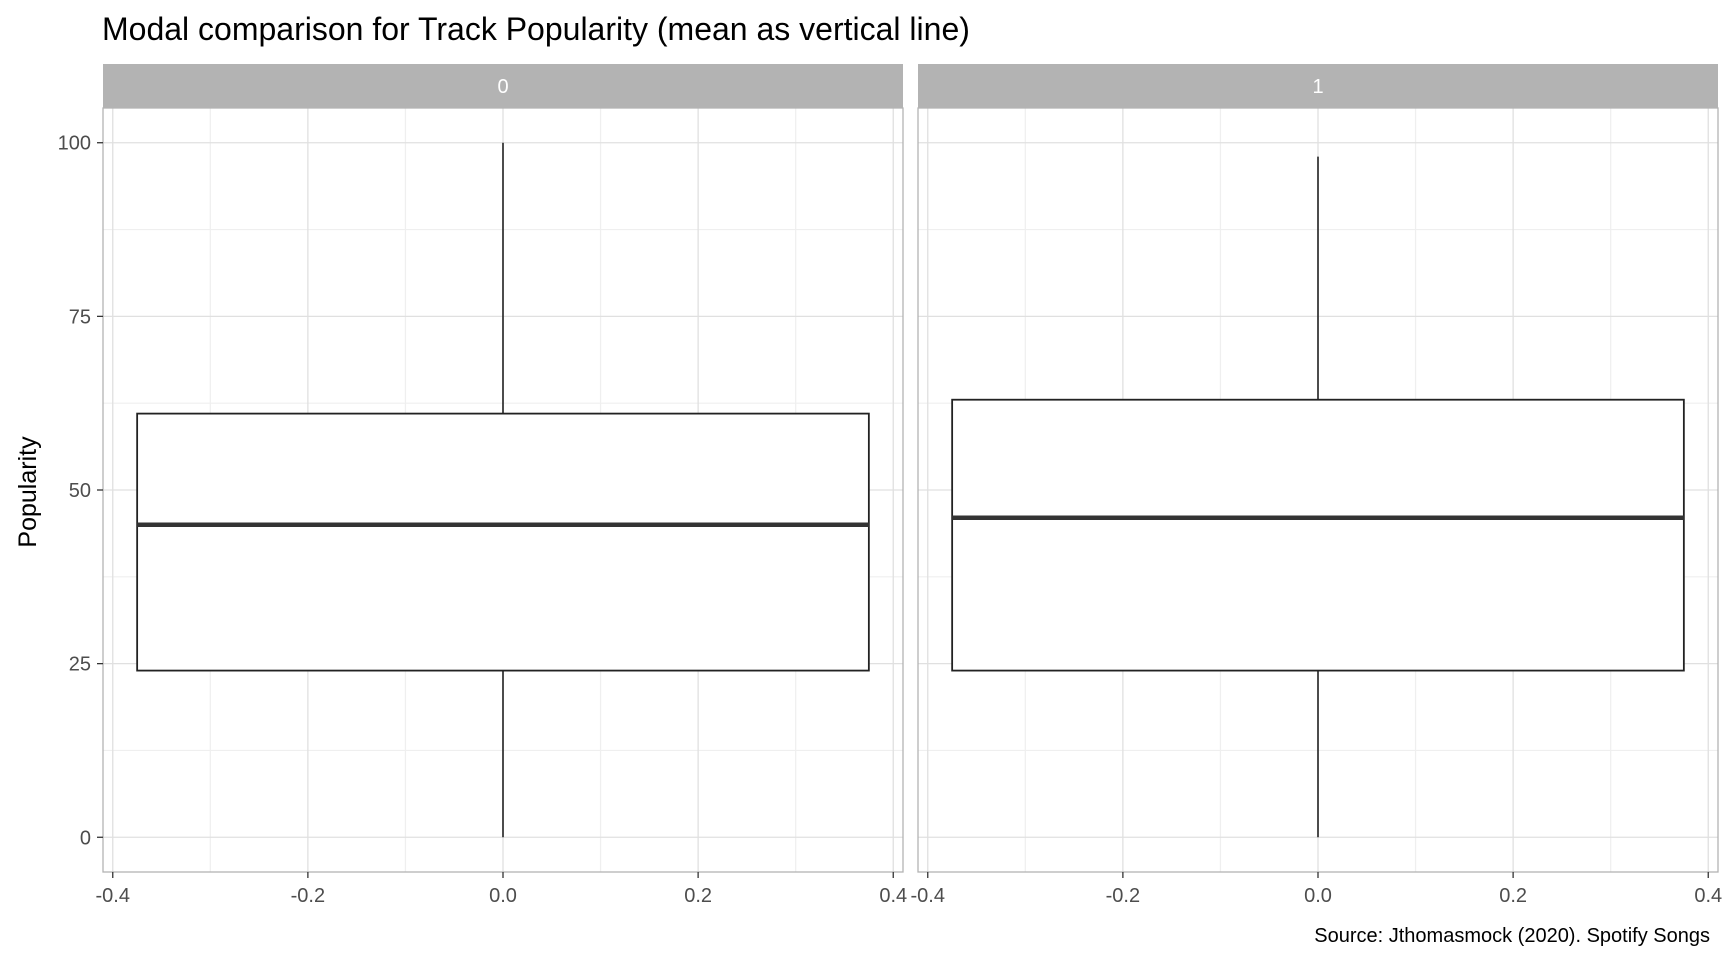  I want to click on y-axis-title: Popularity, so click(28, 492).